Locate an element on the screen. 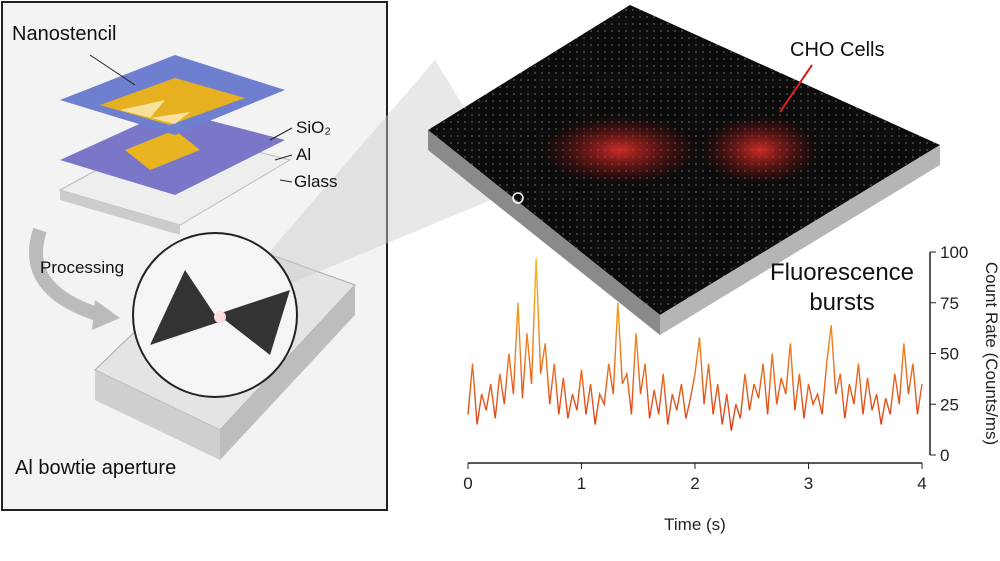 The image size is (1000, 561). label: Al bowtie aperture is located at coordinates (95, 468).